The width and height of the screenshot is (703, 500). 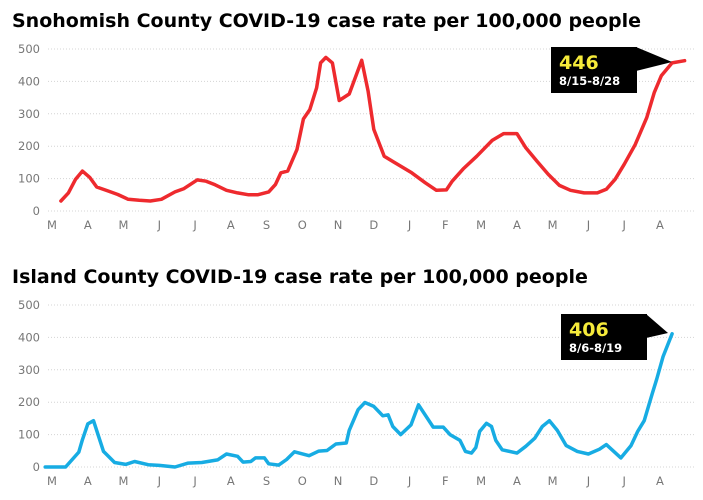 I want to click on callout-date-range: 8/15-8/28, so click(x=589, y=81).